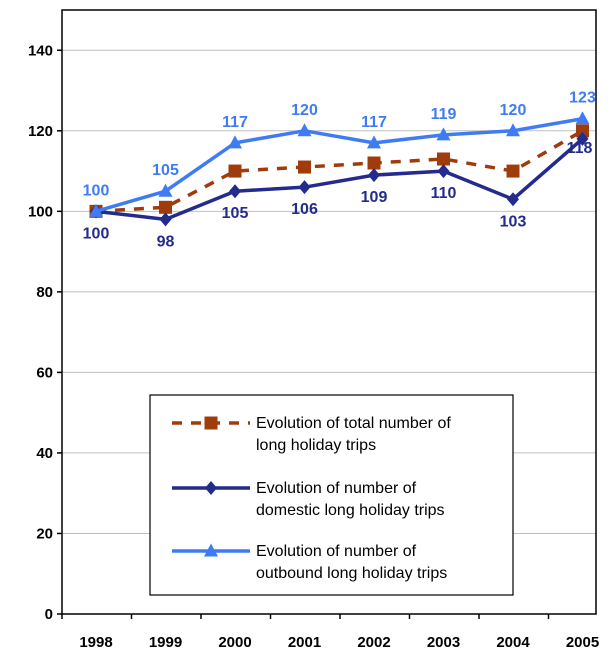 The width and height of the screenshot is (613, 654). I want to click on outbound-trips-data-label: 100, so click(96, 190).